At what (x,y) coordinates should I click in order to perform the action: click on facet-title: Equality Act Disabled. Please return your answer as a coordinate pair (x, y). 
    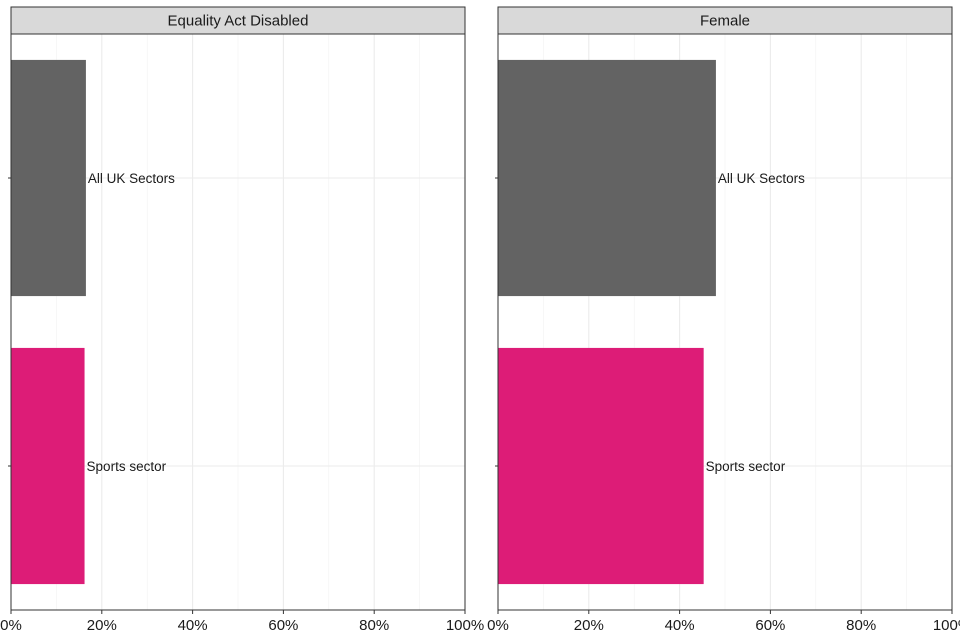
    Looking at the image, I should click on (238, 21).